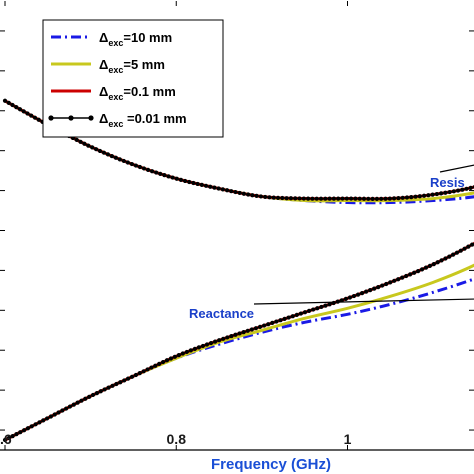 The height and width of the screenshot is (474, 474). I want to click on legend-entry-label: Δexc=0.1 mm, so click(137, 93).